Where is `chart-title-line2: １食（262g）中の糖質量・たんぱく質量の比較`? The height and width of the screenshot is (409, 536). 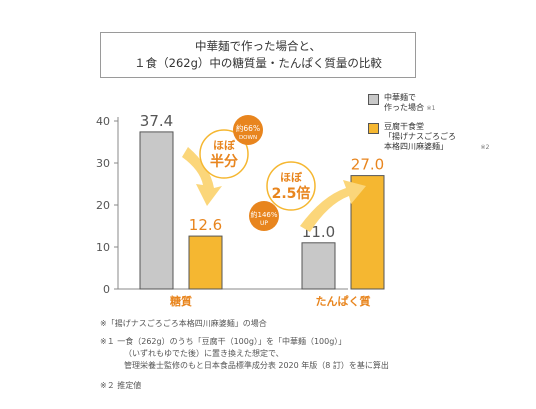 chart-title-line2: １食（262g）中の糖質量・たんぱく質量の比較 is located at coordinates (258, 63).